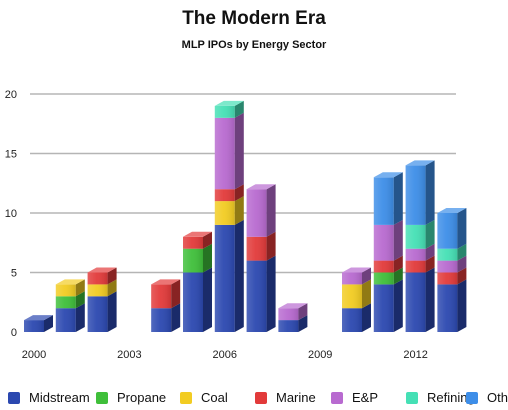 The width and height of the screenshot is (508, 410). I want to click on legend-label: Propane, so click(142, 397).